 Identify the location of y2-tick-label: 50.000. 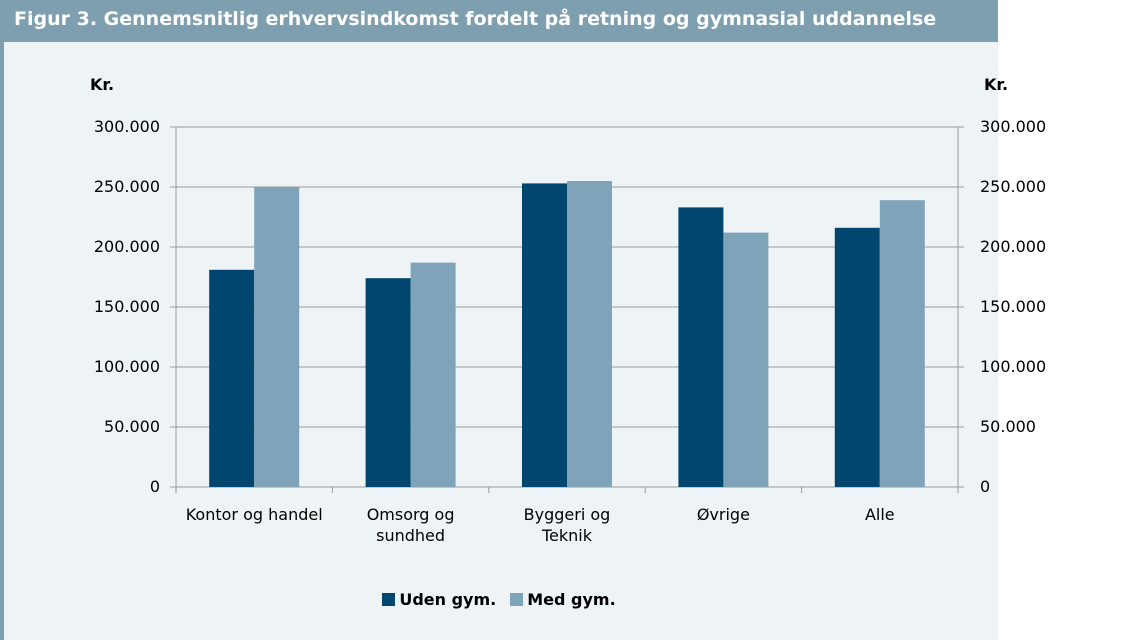
(1008, 426).